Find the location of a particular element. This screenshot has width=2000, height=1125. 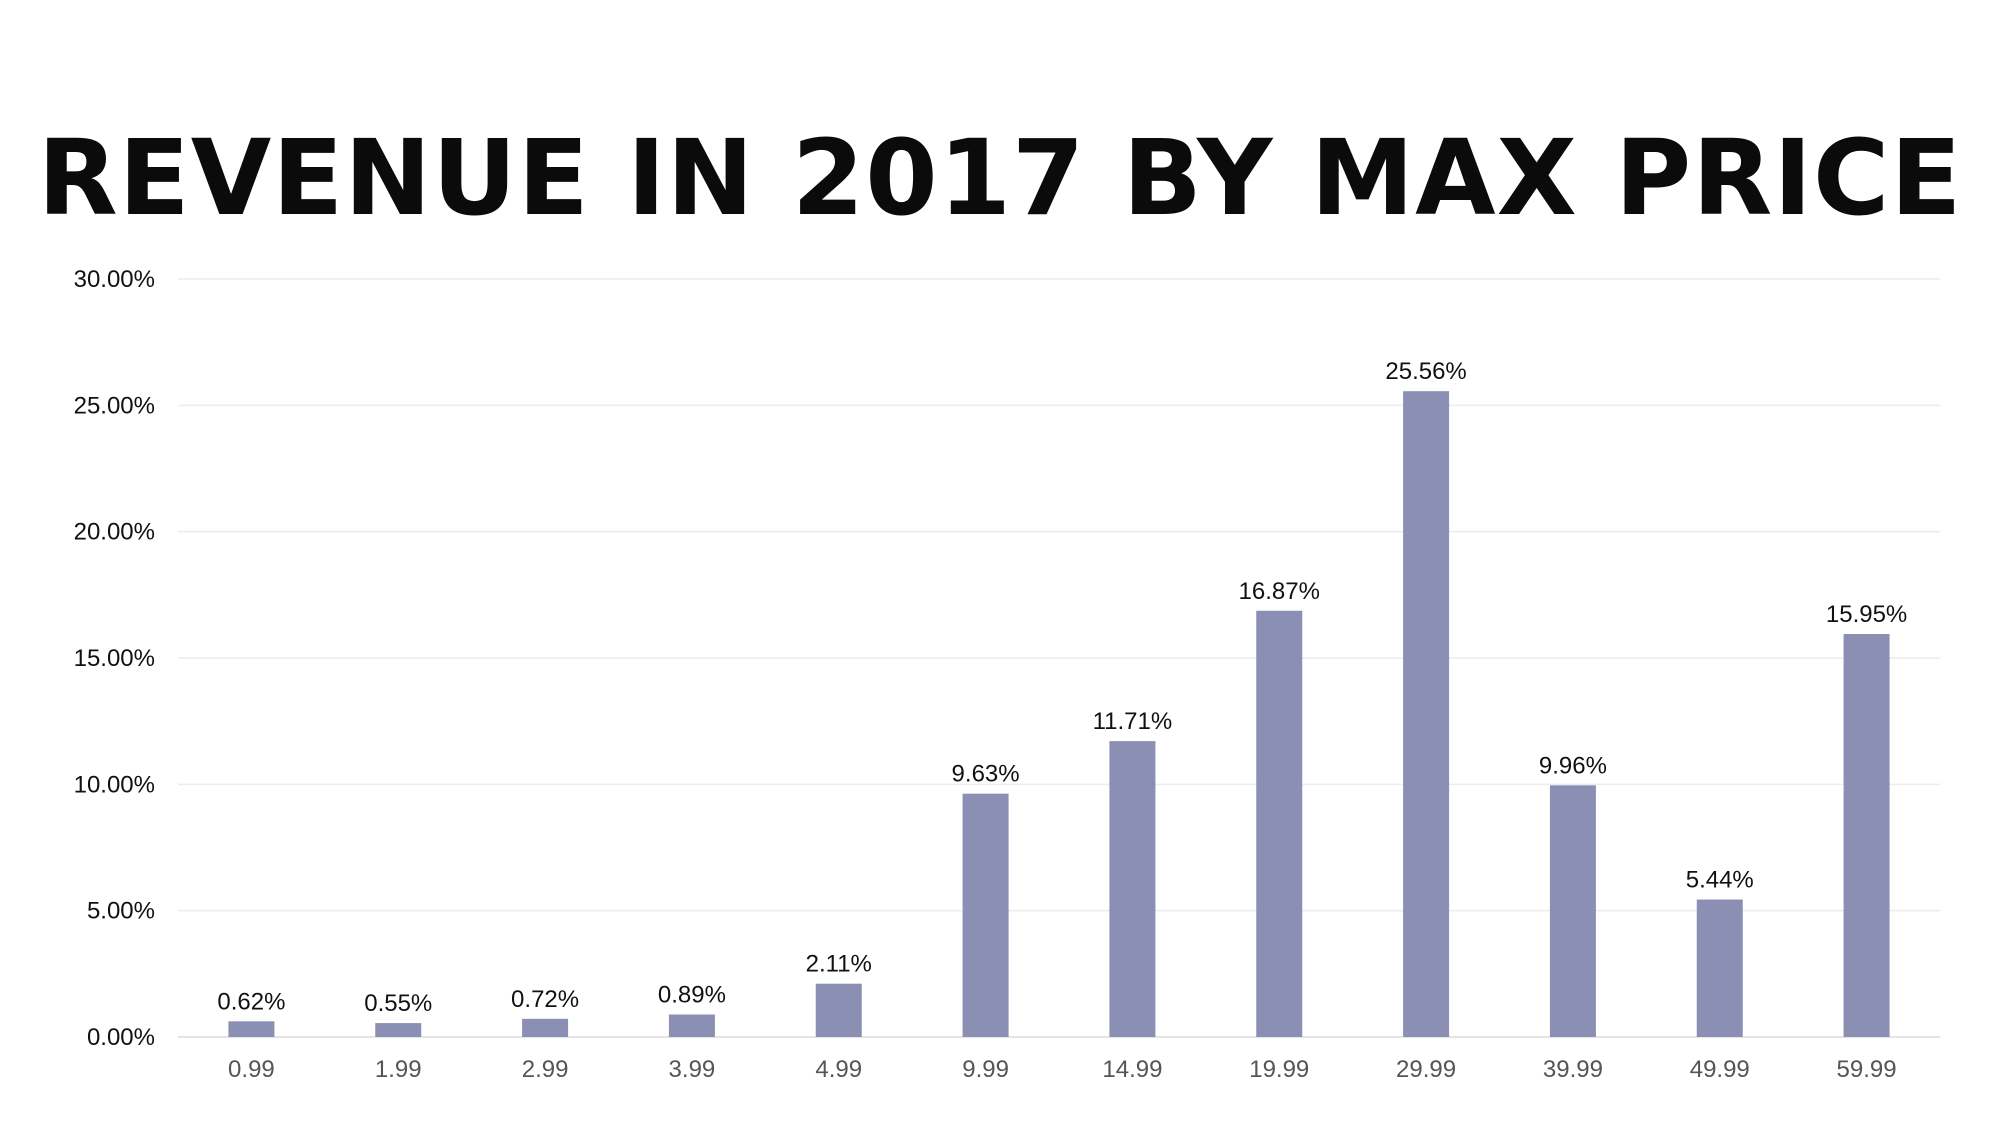

data-label: 16.87% is located at coordinates (1279, 591).